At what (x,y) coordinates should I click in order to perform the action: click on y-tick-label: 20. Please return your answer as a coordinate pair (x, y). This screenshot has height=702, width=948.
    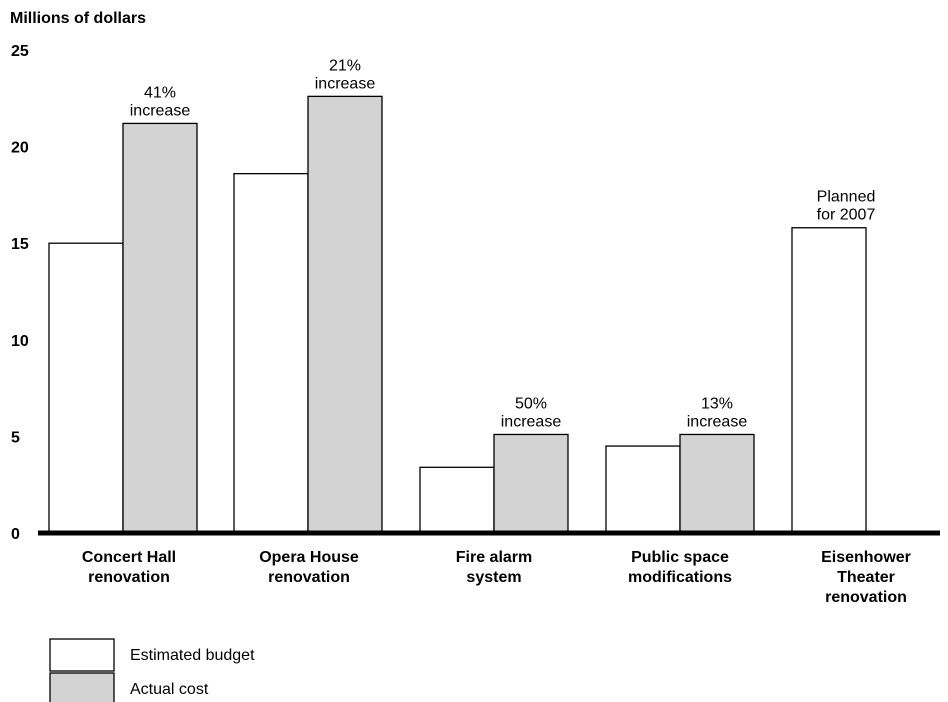
    Looking at the image, I should click on (20, 148).